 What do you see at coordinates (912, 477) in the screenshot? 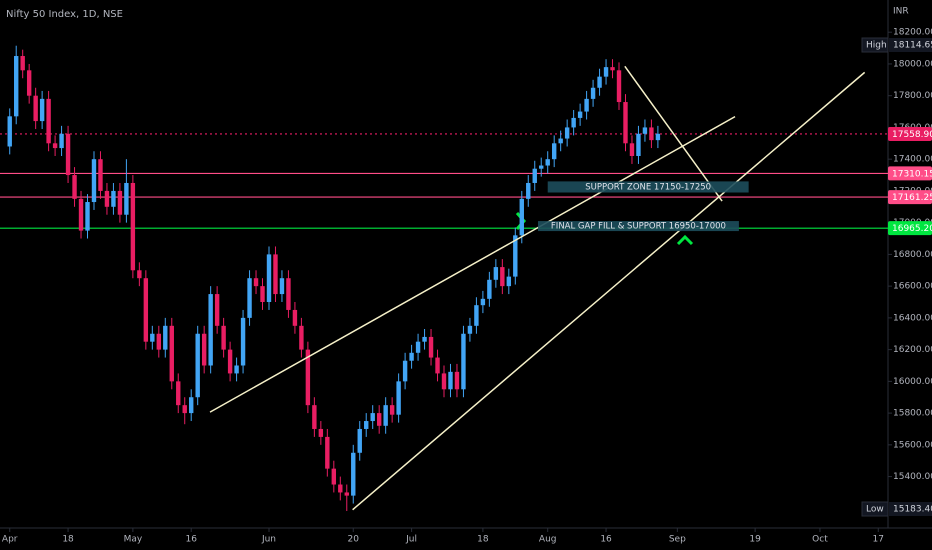
I see `y-tick-label: 15400.00` at bounding box center [912, 477].